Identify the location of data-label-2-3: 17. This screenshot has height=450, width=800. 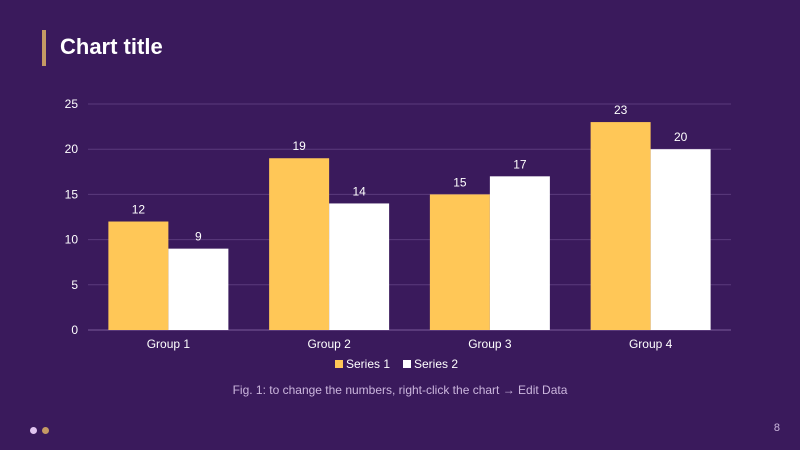
(520, 164).